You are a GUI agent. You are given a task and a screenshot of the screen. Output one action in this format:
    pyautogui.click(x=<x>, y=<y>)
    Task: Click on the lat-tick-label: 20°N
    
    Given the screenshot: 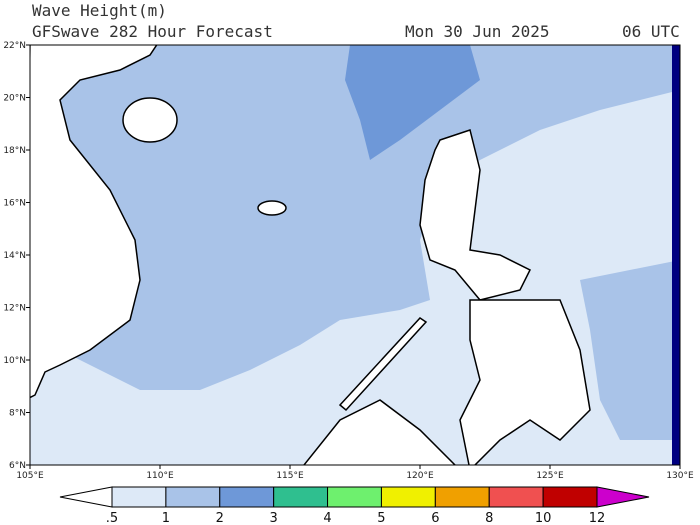 What is the action you would take?
    pyautogui.click(x=14, y=99)
    